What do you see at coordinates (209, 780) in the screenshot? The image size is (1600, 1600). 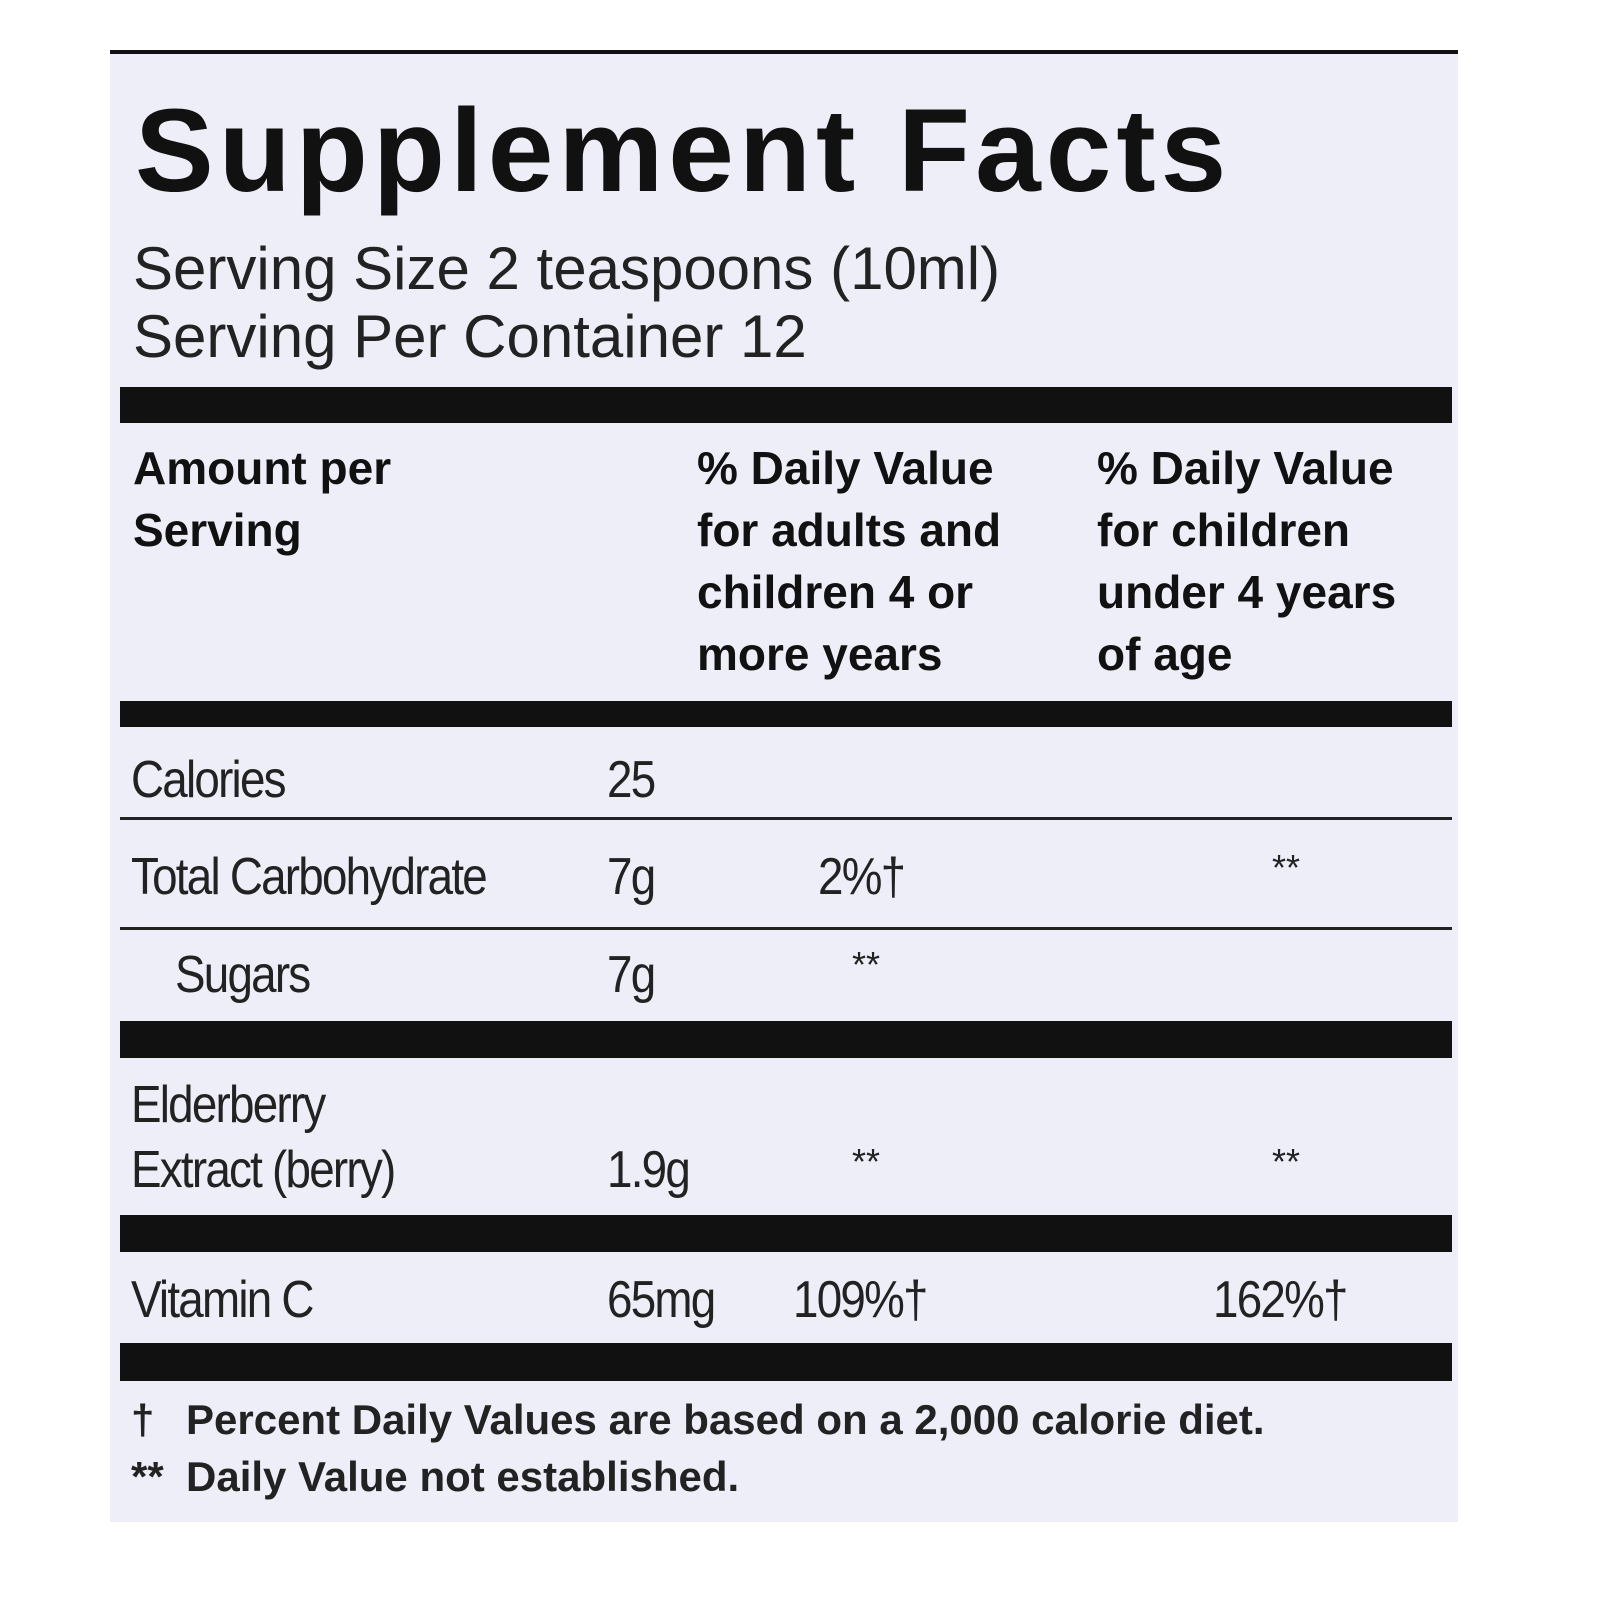 I see `nutrient-name: Calories` at bounding box center [209, 780].